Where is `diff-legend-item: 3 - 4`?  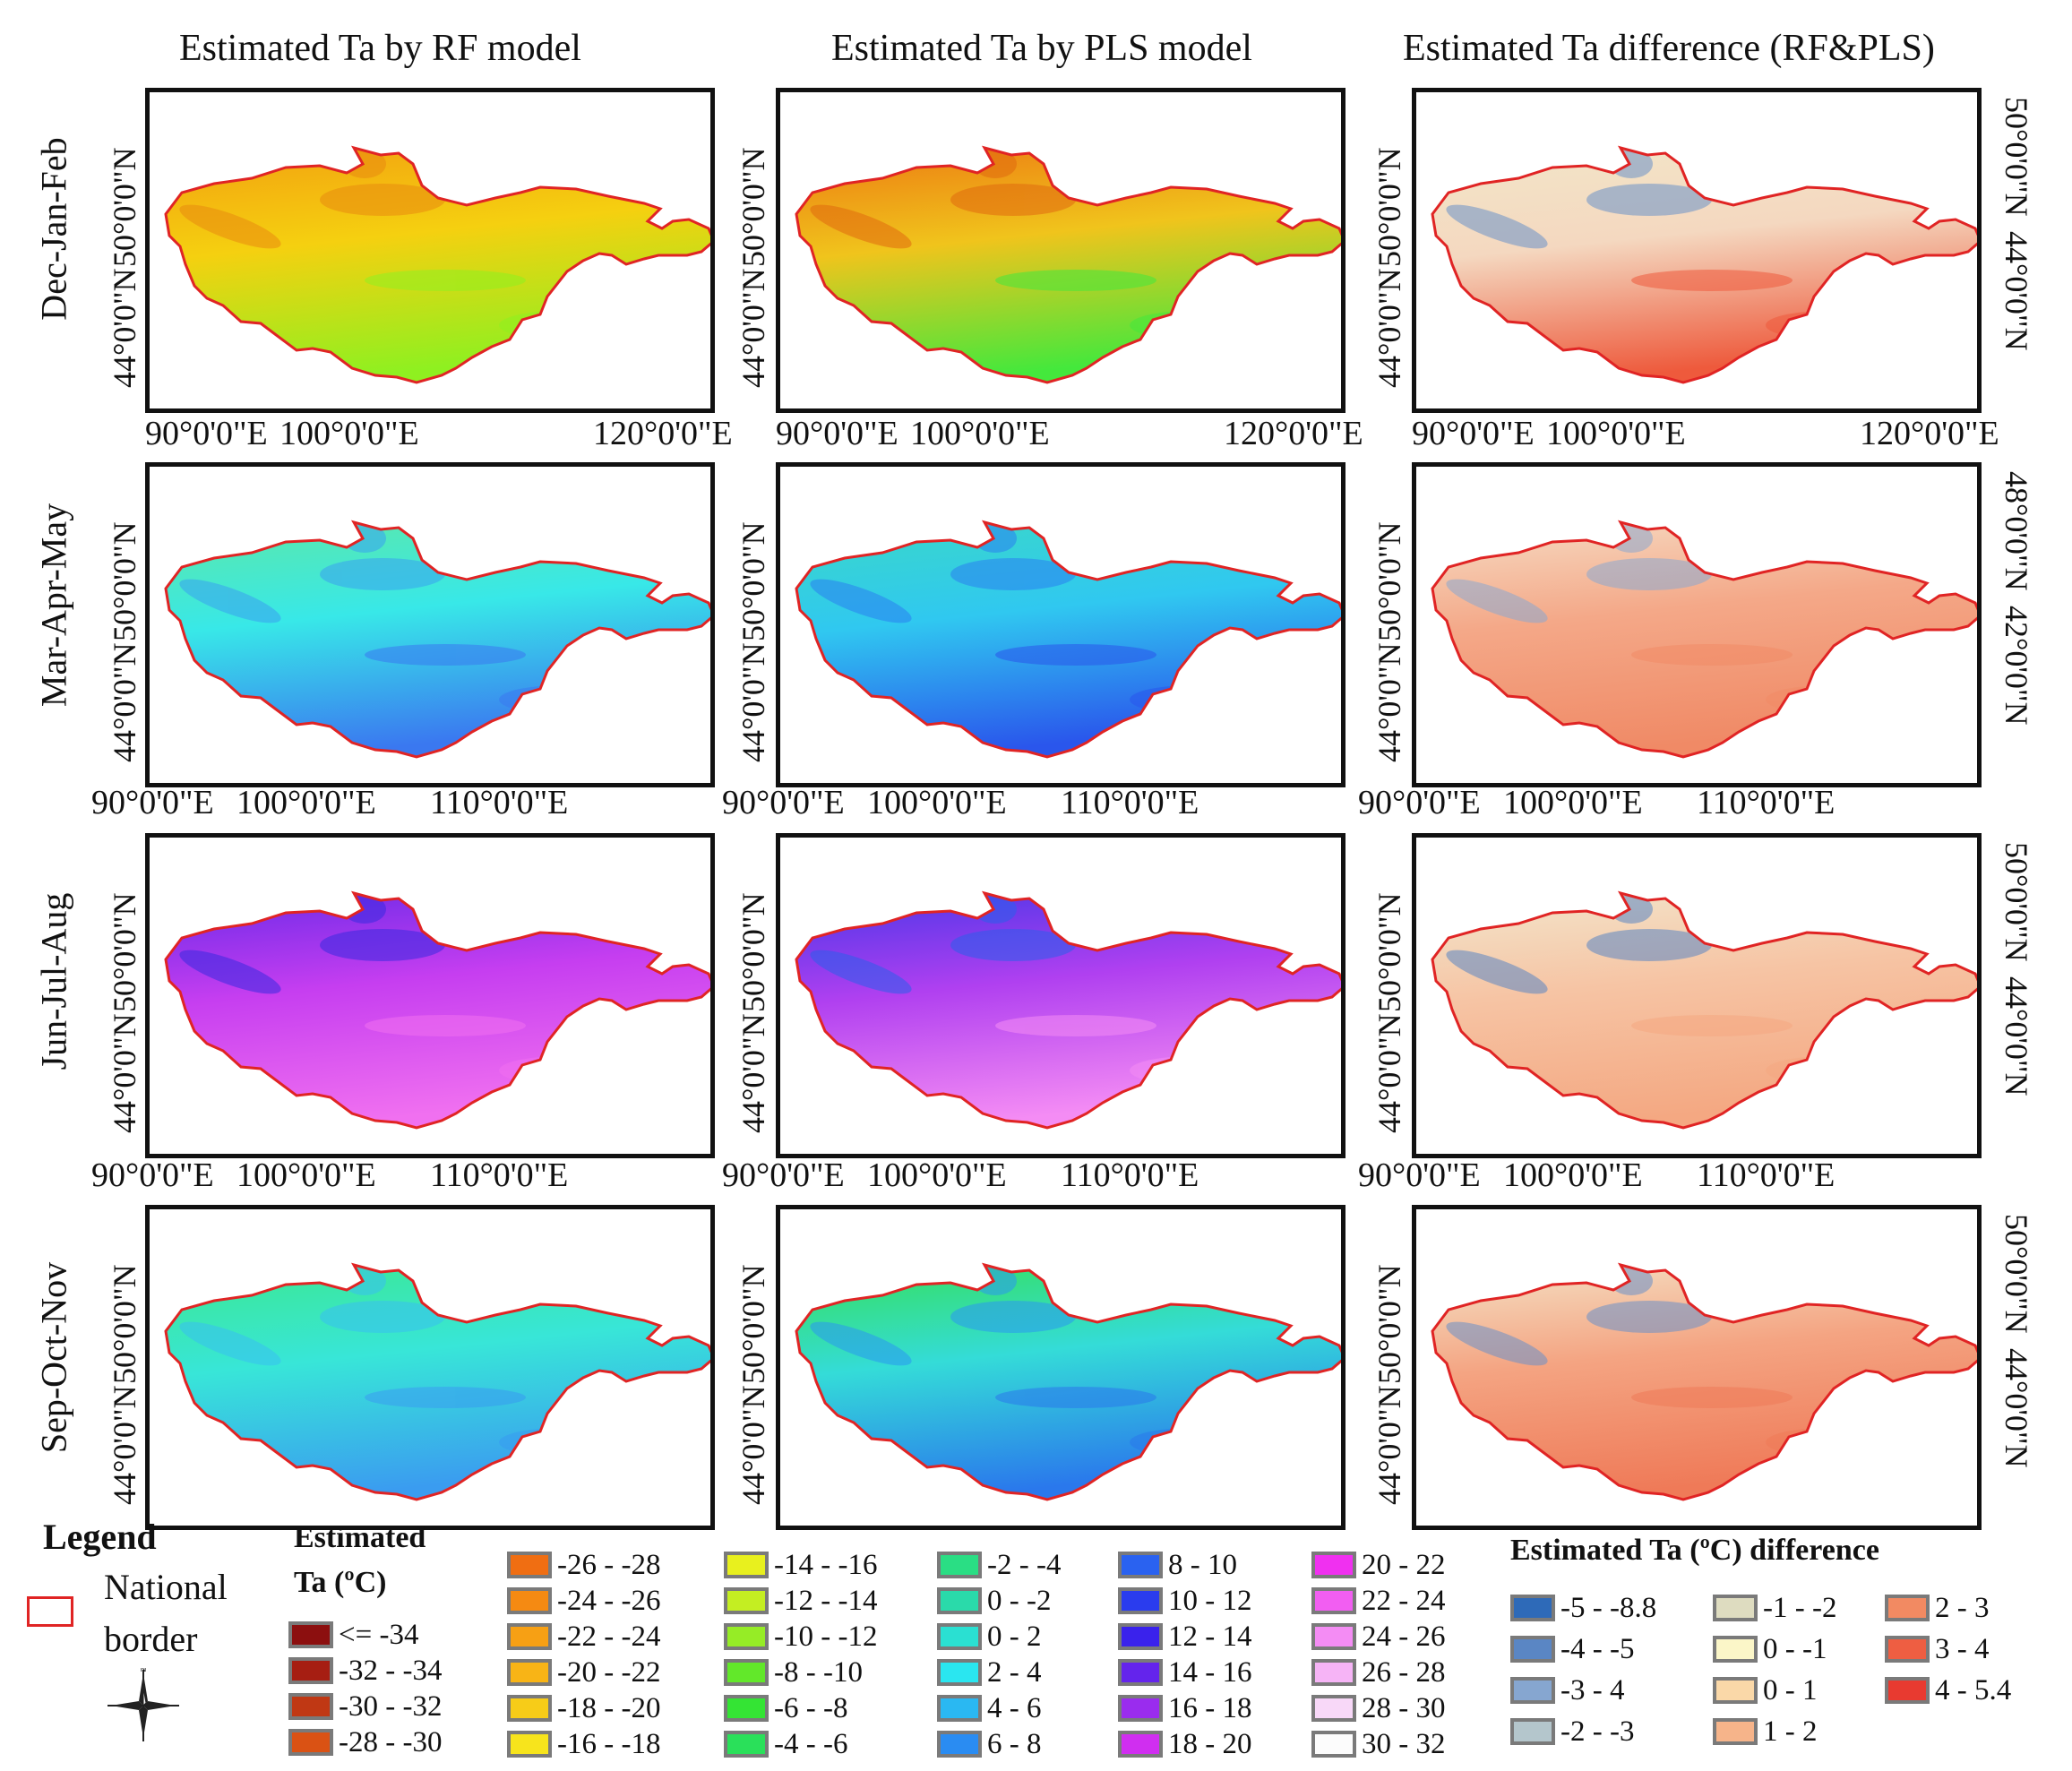
diff-legend-item: 3 - 4 is located at coordinates (1938, 1649).